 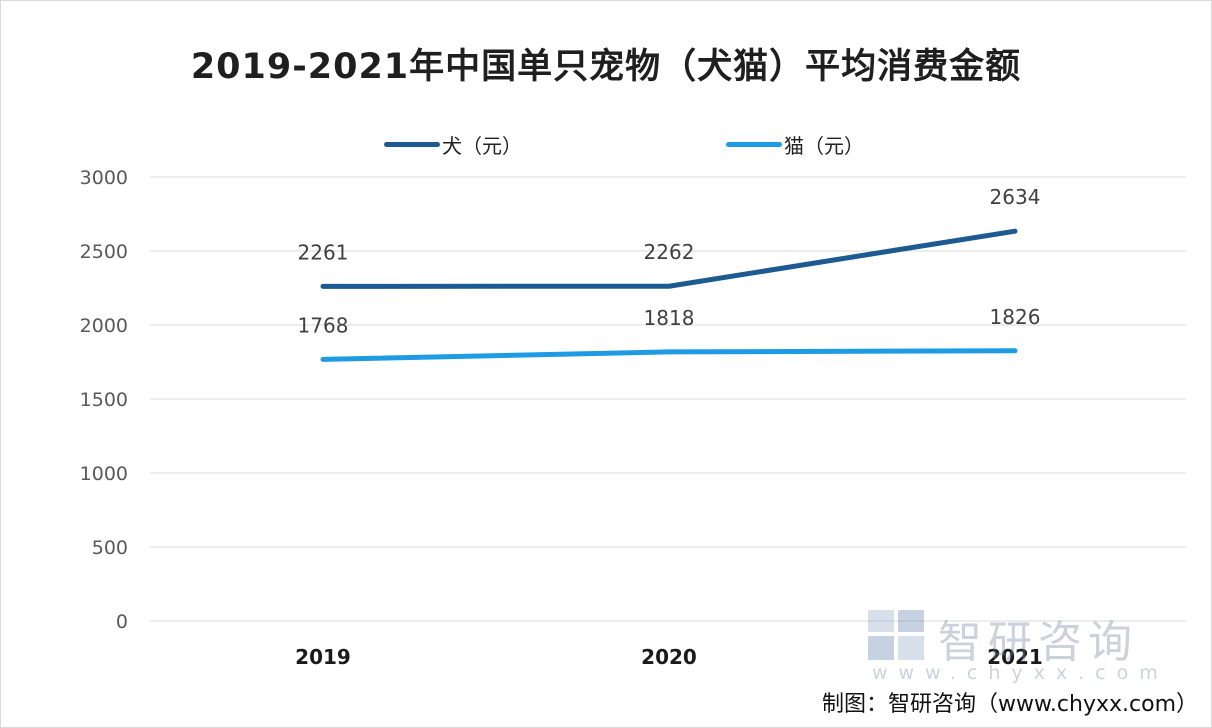 What do you see at coordinates (1038, 642) in the screenshot?
I see `watermark-name: 智研咨询` at bounding box center [1038, 642].